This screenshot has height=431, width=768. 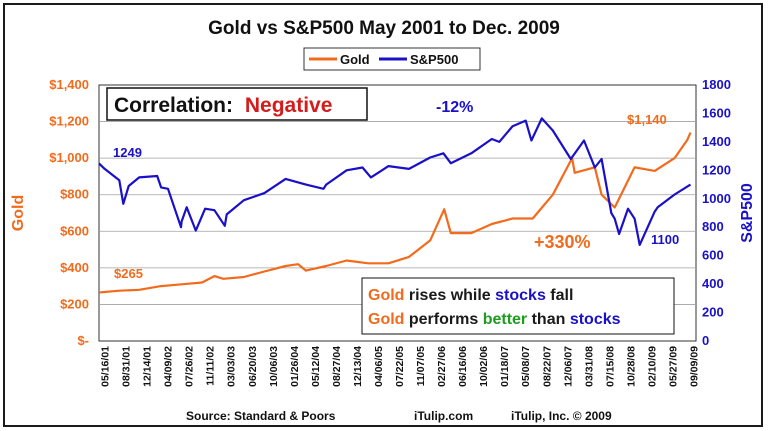 I want to click on right-tick-label: 1800, so click(x=716, y=84).